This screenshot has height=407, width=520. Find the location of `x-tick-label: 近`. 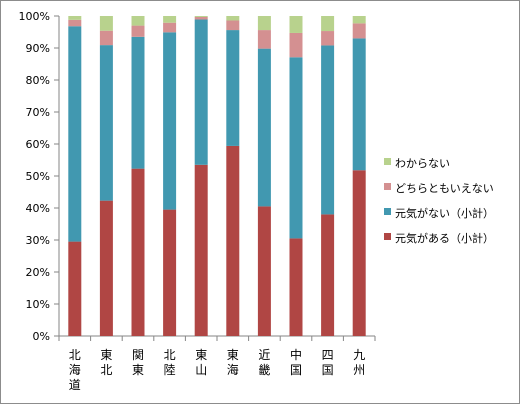

x-tick-label: 近 is located at coordinates (264, 355).